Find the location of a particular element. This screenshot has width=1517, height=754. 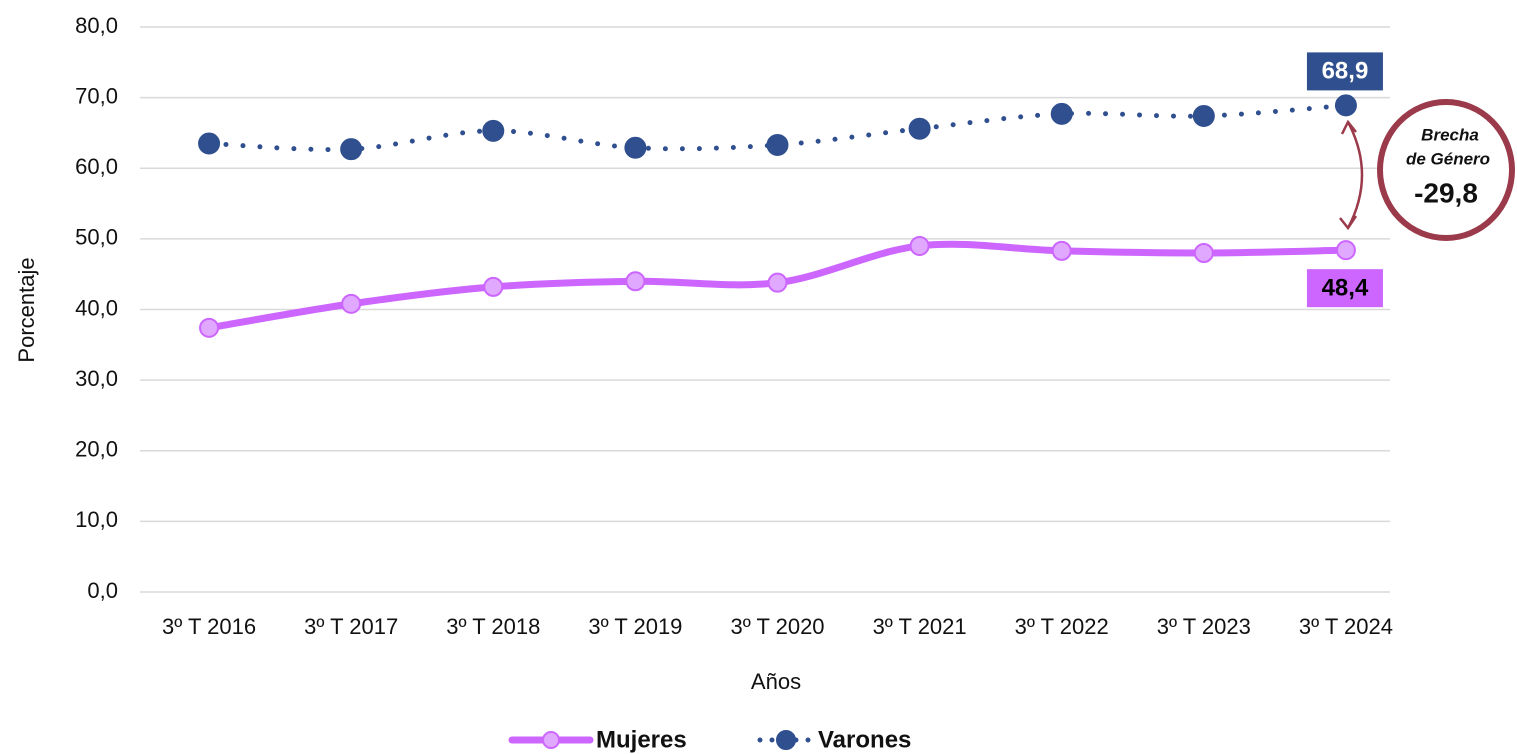

y-tick-label: 20,0 is located at coordinates (96, 449).